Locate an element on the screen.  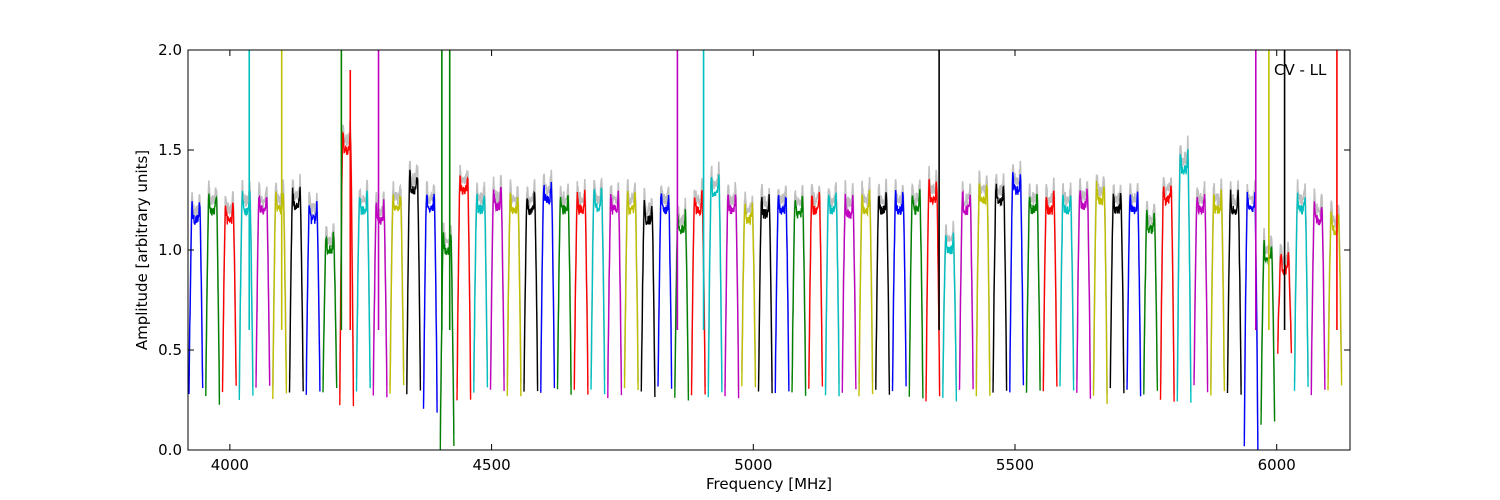
x-tick-label-1: 4500 is located at coordinates (491, 465).